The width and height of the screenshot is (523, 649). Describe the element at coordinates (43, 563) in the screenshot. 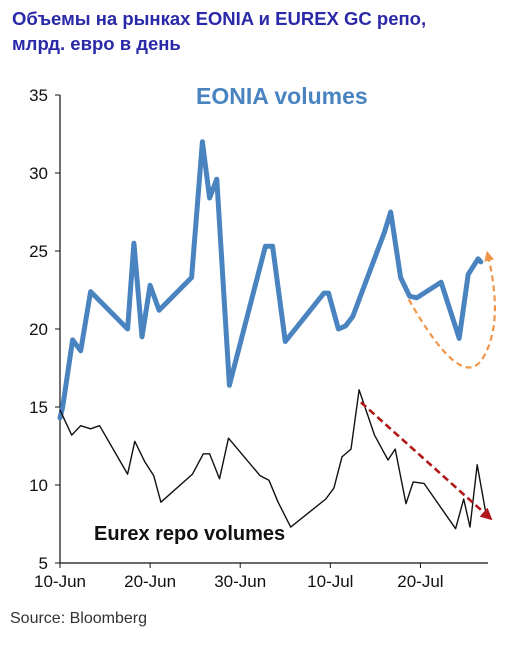

I see `y-tick-label: 5` at that location.